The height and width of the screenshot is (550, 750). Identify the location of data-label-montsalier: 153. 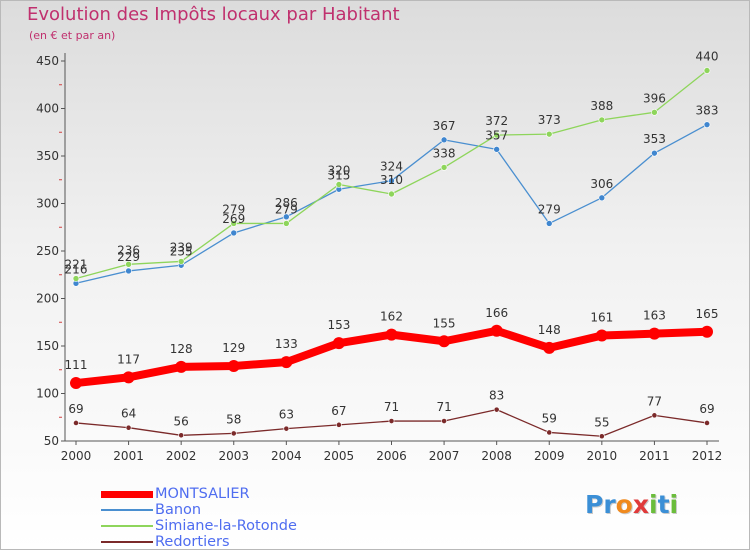
(338, 325).